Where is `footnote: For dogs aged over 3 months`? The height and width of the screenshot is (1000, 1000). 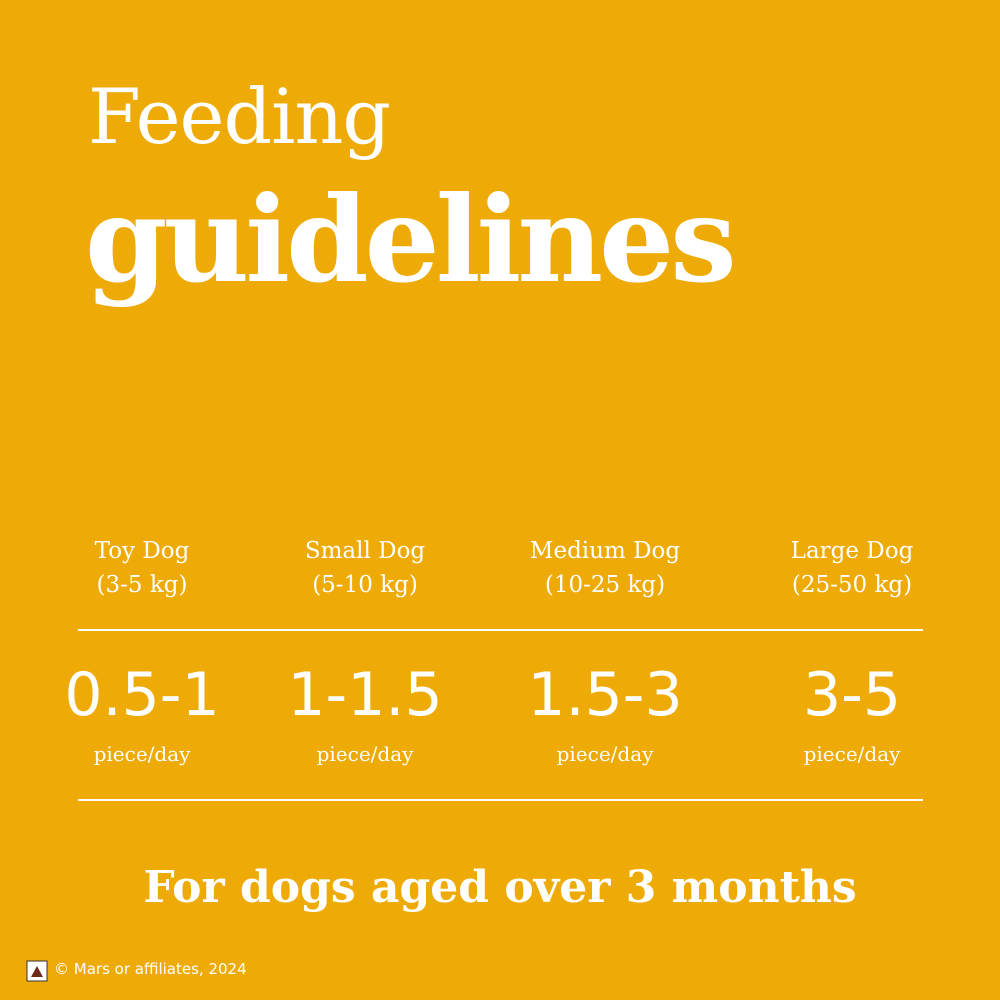
footnote: For dogs aged over 3 months is located at coordinates (500, 887).